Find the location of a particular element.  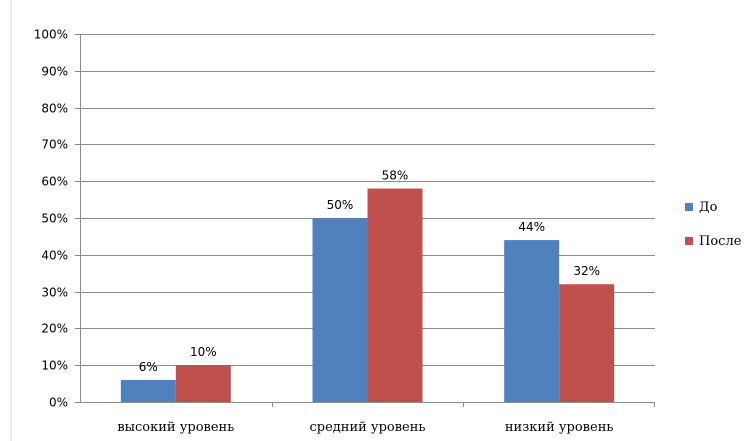

x-tick-label: средний уровень is located at coordinates (368, 427).